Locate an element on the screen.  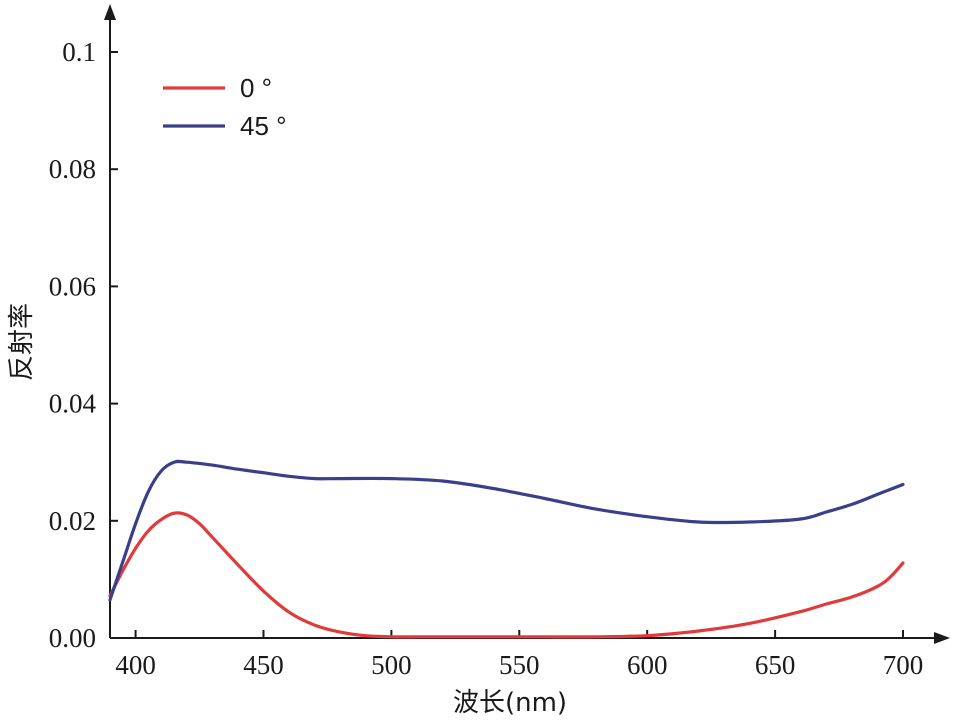
y-tick-label: 0.06 is located at coordinates (72, 286).